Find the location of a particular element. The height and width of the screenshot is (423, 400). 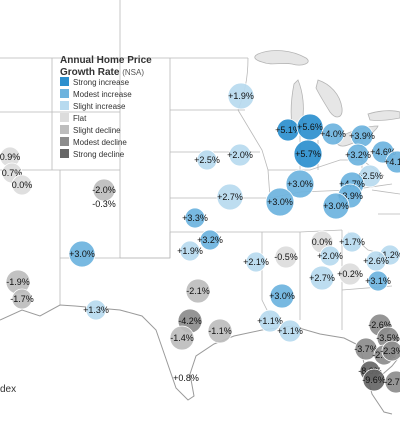

market-bubble: -1.7% is located at coordinates (22, 299).